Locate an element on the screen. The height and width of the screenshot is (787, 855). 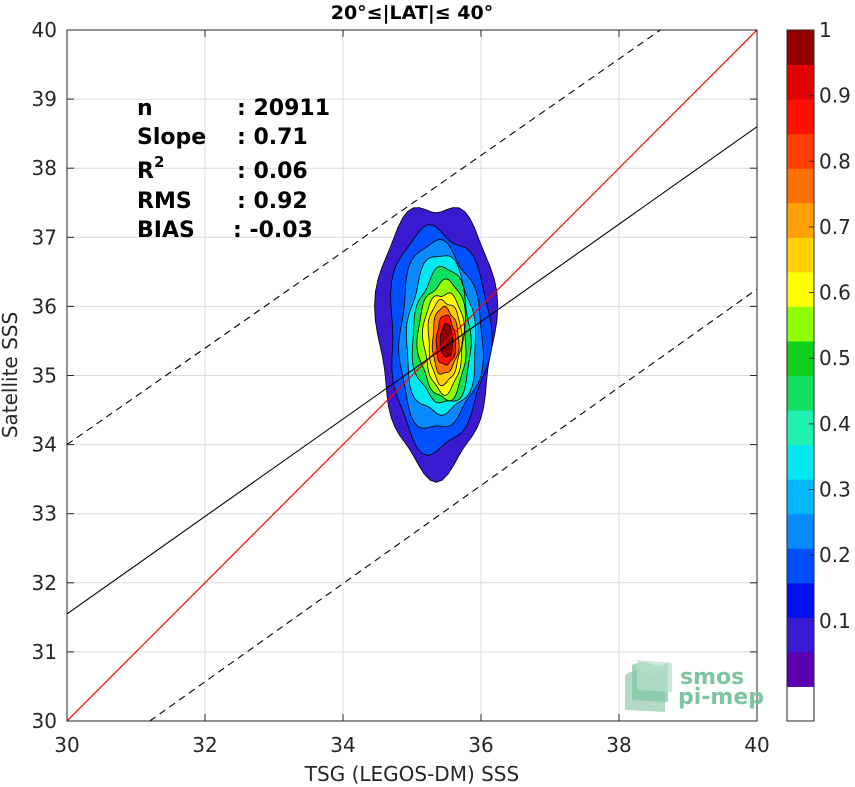
x-tick-label: 32 is located at coordinates (204, 745).